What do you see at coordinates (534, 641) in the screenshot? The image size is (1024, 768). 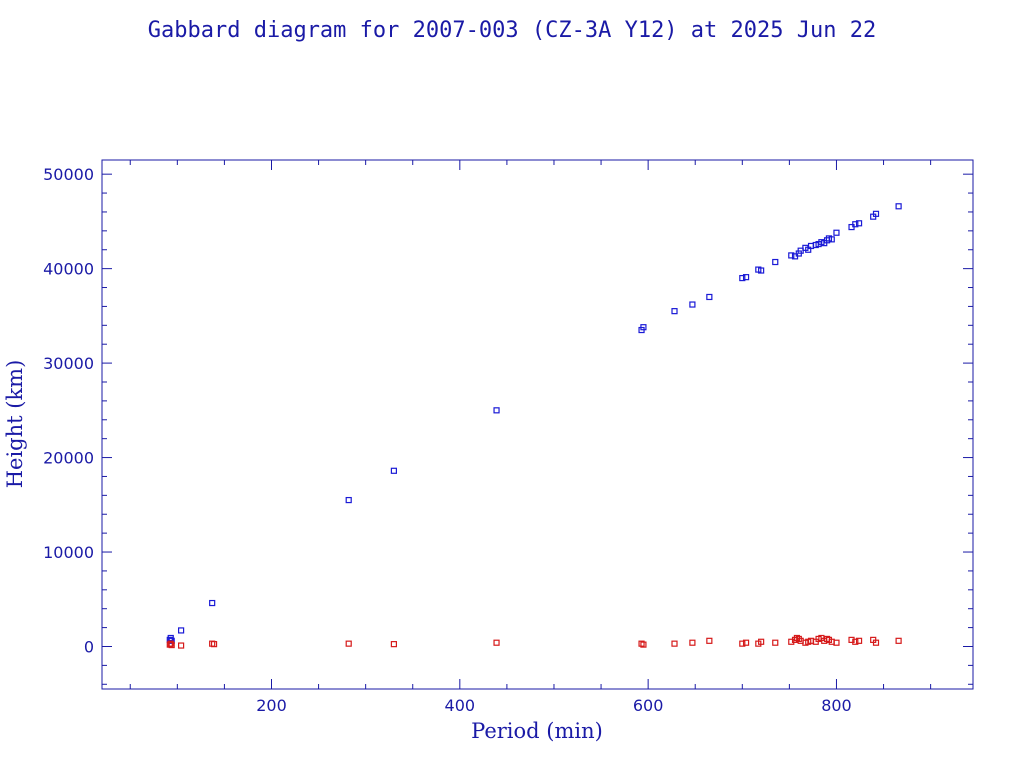 I see `series-perigee` at bounding box center [534, 641].